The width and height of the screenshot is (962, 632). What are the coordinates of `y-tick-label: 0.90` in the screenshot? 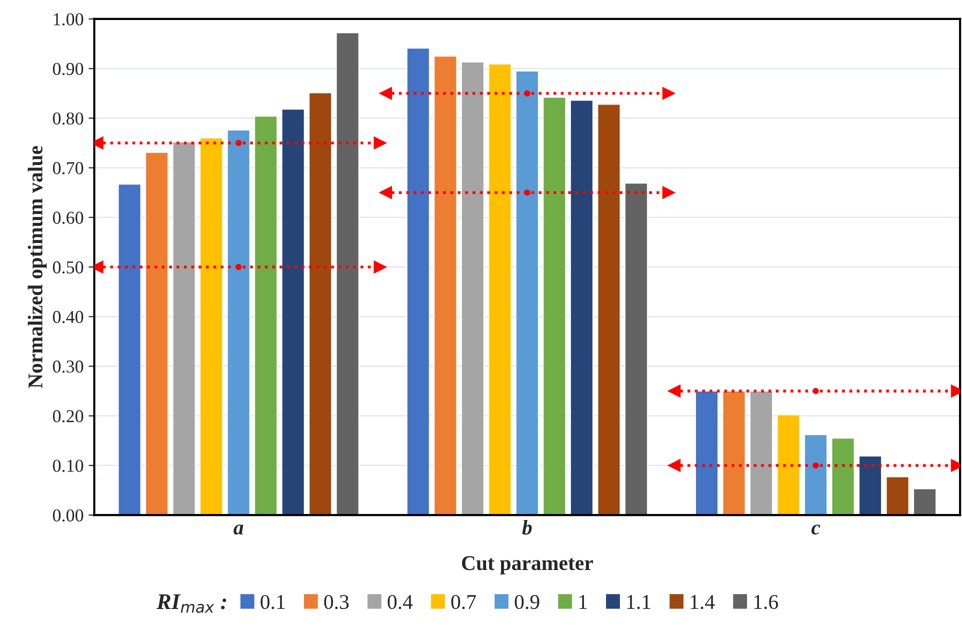 It's located at (68, 69).